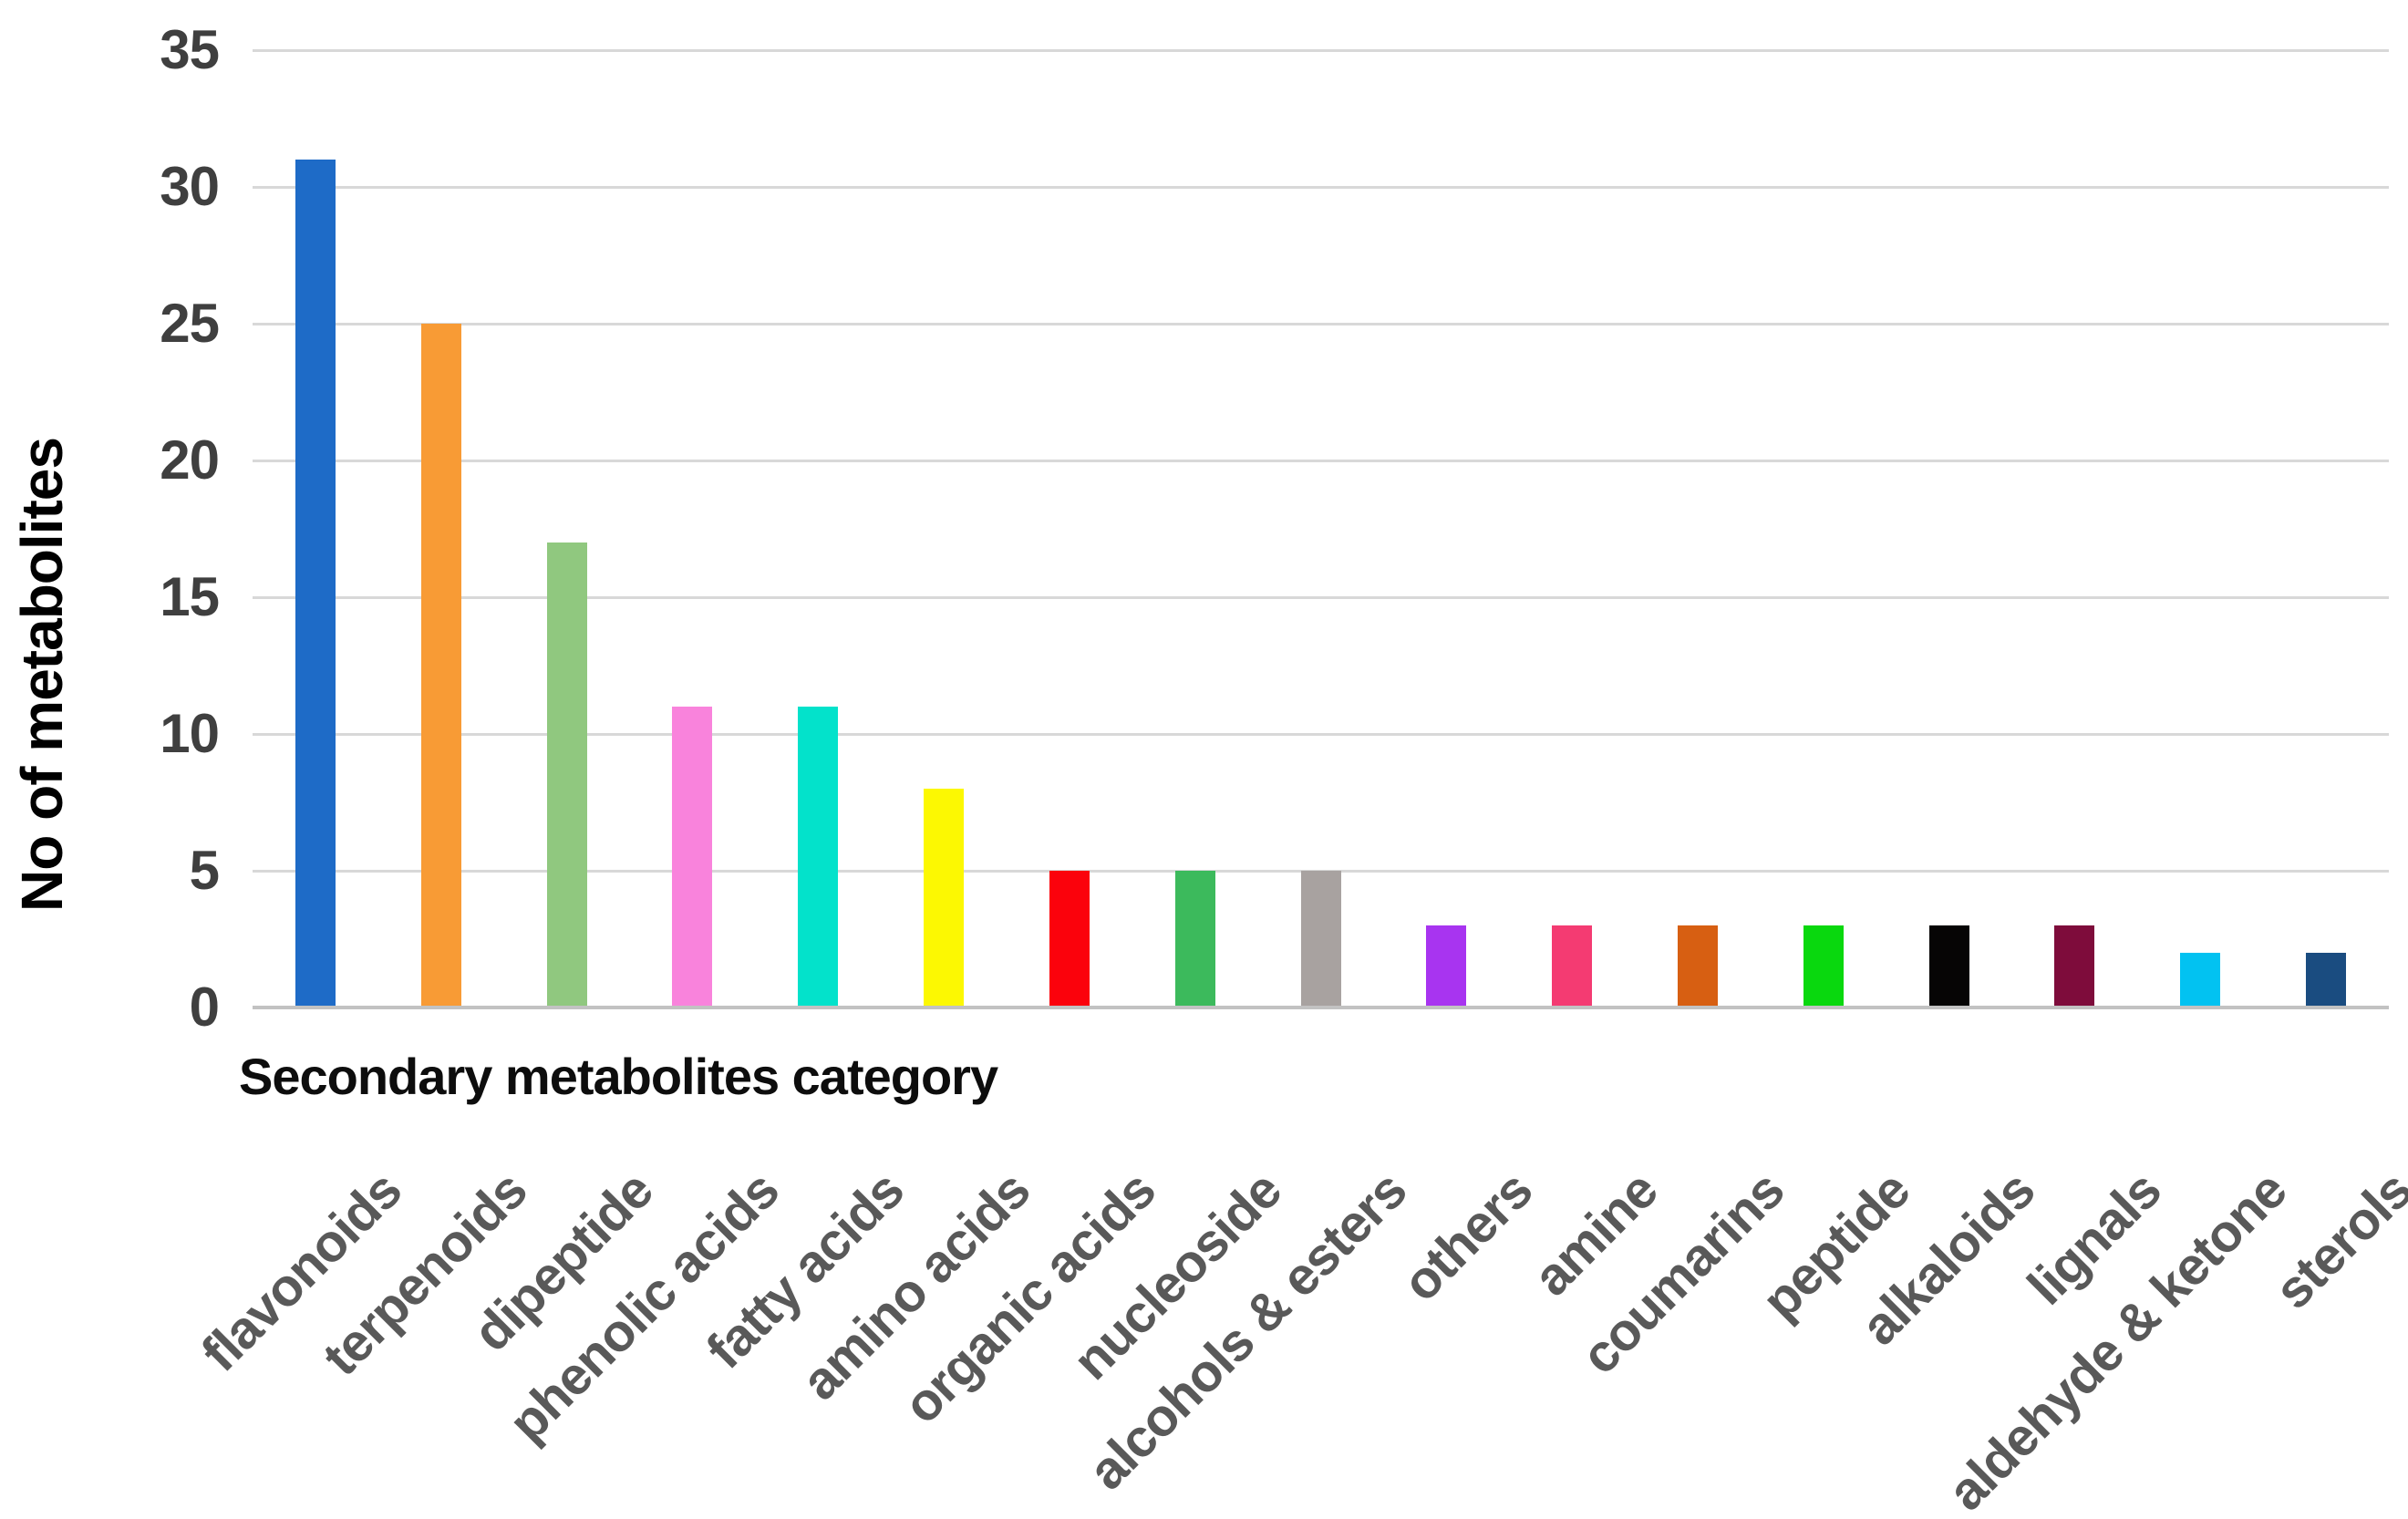 The width and height of the screenshot is (2408, 1519). What do you see at coordinates (692, 857) in the screenshot?
I see `bar-phenolic-acids` at bounding box center [692, 857].